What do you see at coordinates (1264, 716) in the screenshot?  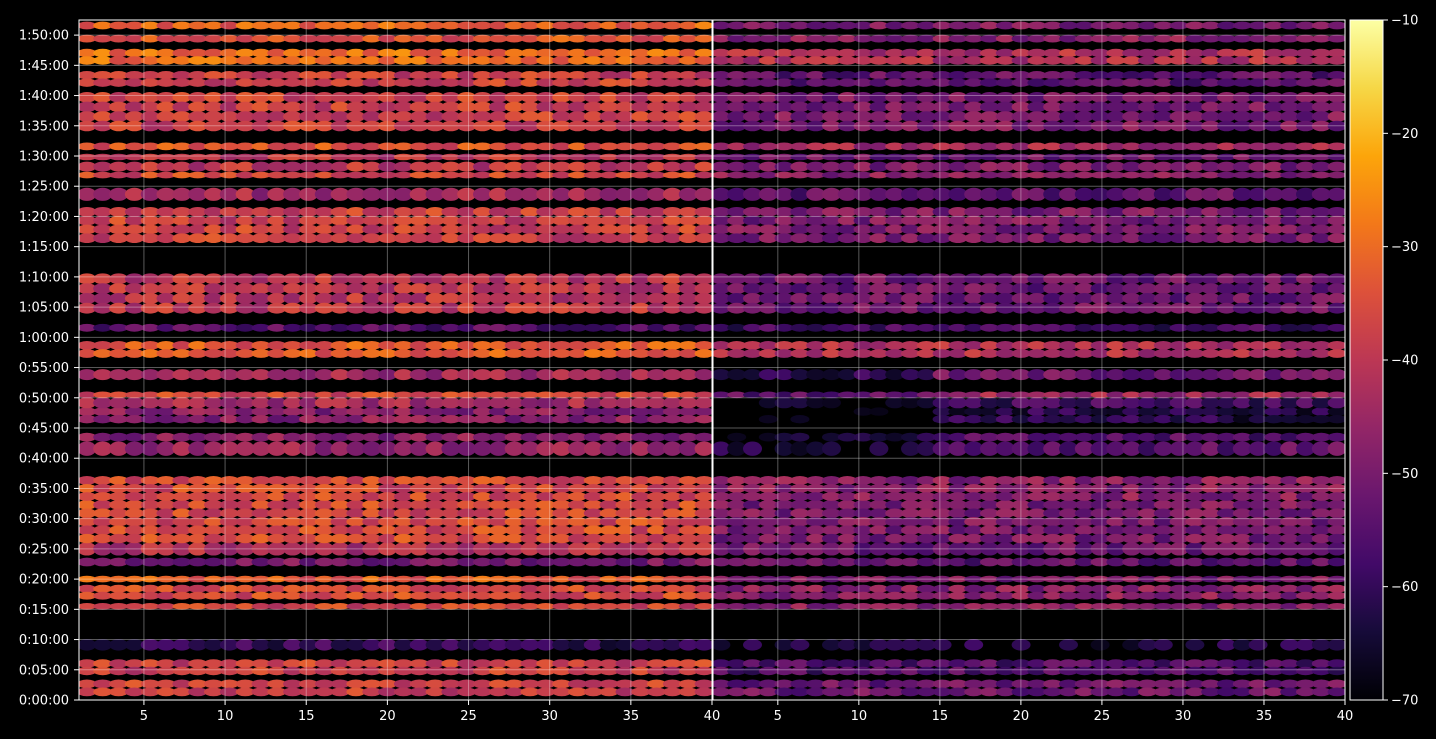 I see `x-tick-label: 35` at bounding box center [1264, 716].